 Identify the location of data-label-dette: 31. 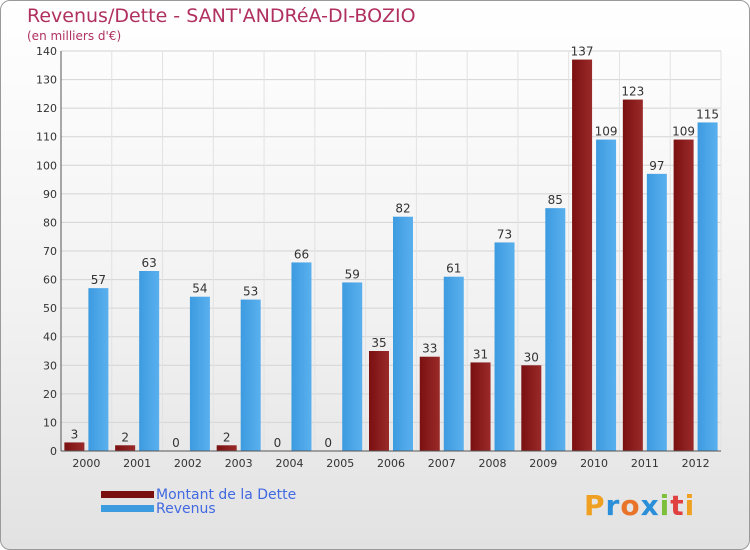
(480, 354).